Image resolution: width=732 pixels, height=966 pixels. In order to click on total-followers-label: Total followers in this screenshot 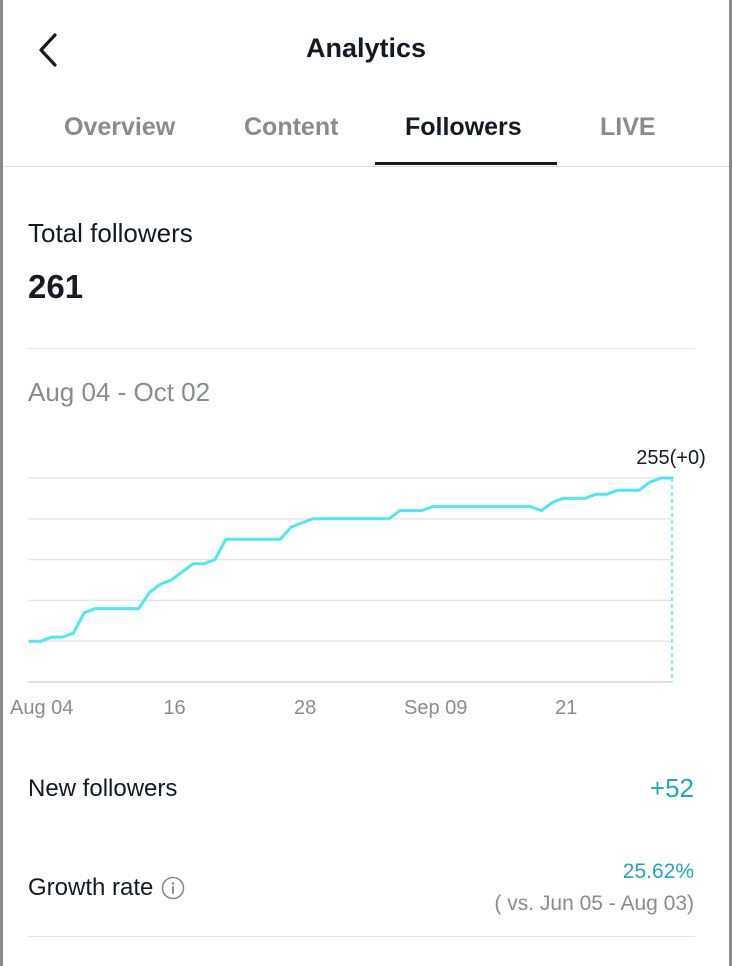, I will do `click(110, 233)`.